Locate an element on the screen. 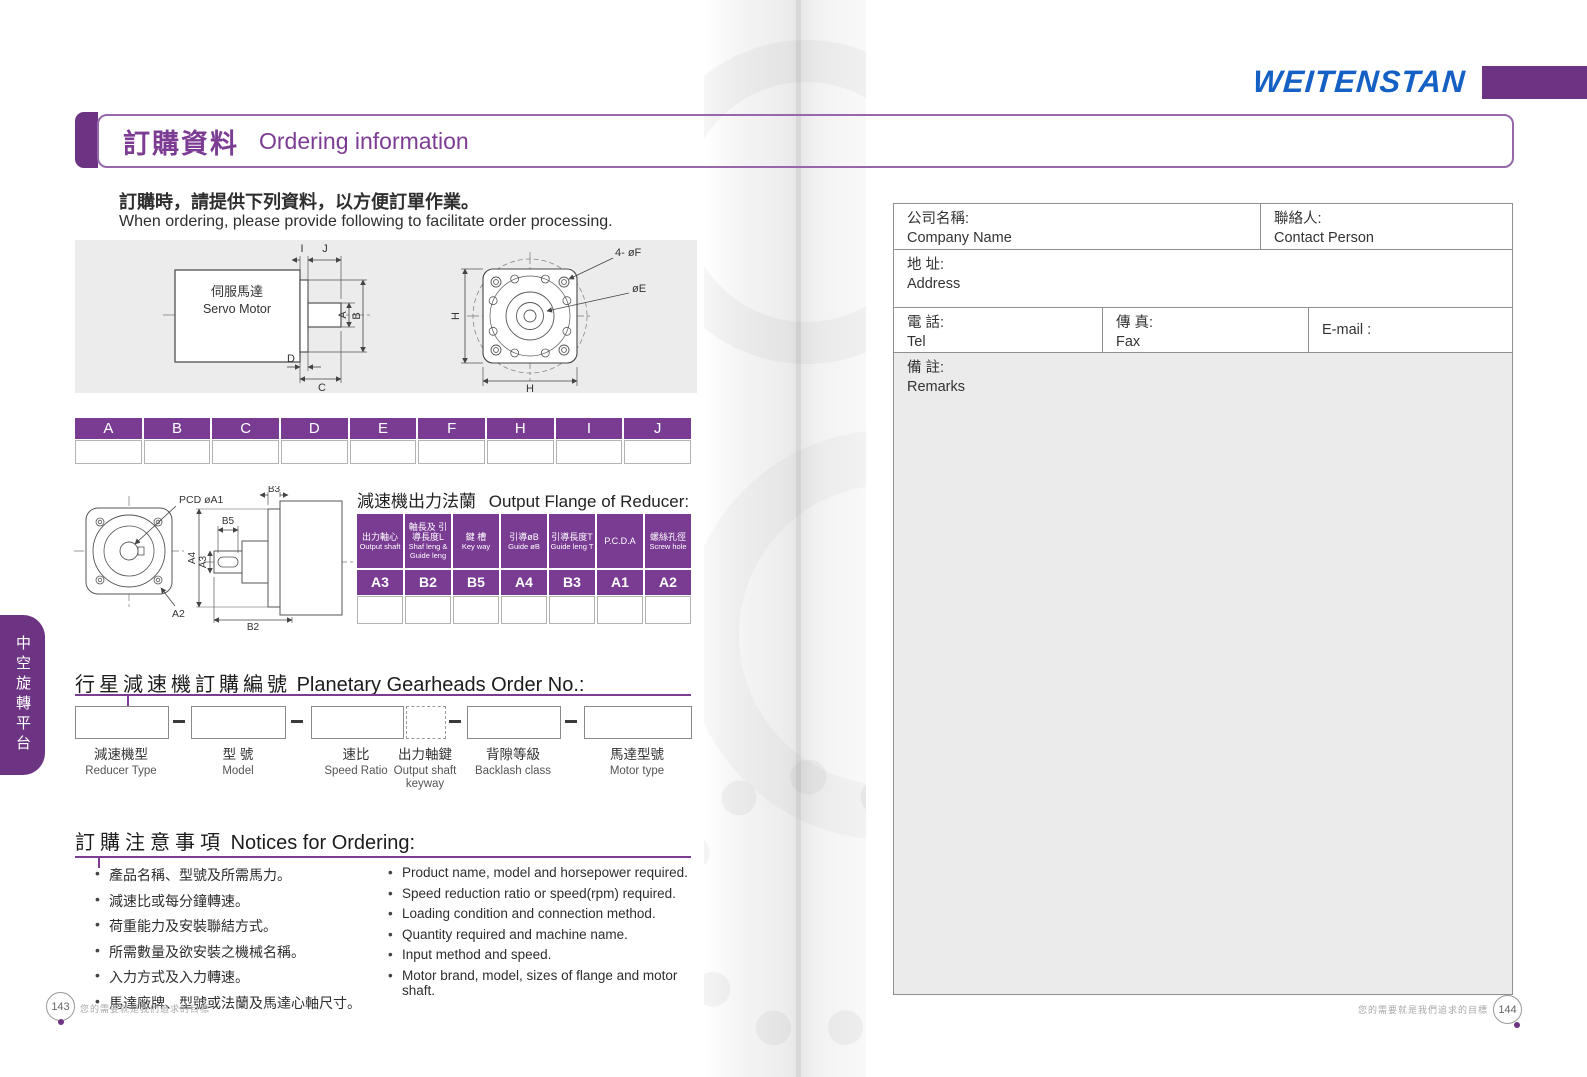 The width and height of the screenshot is (1587, 1077). flange-code-cell: B5 is located at coordinates (476, 582).